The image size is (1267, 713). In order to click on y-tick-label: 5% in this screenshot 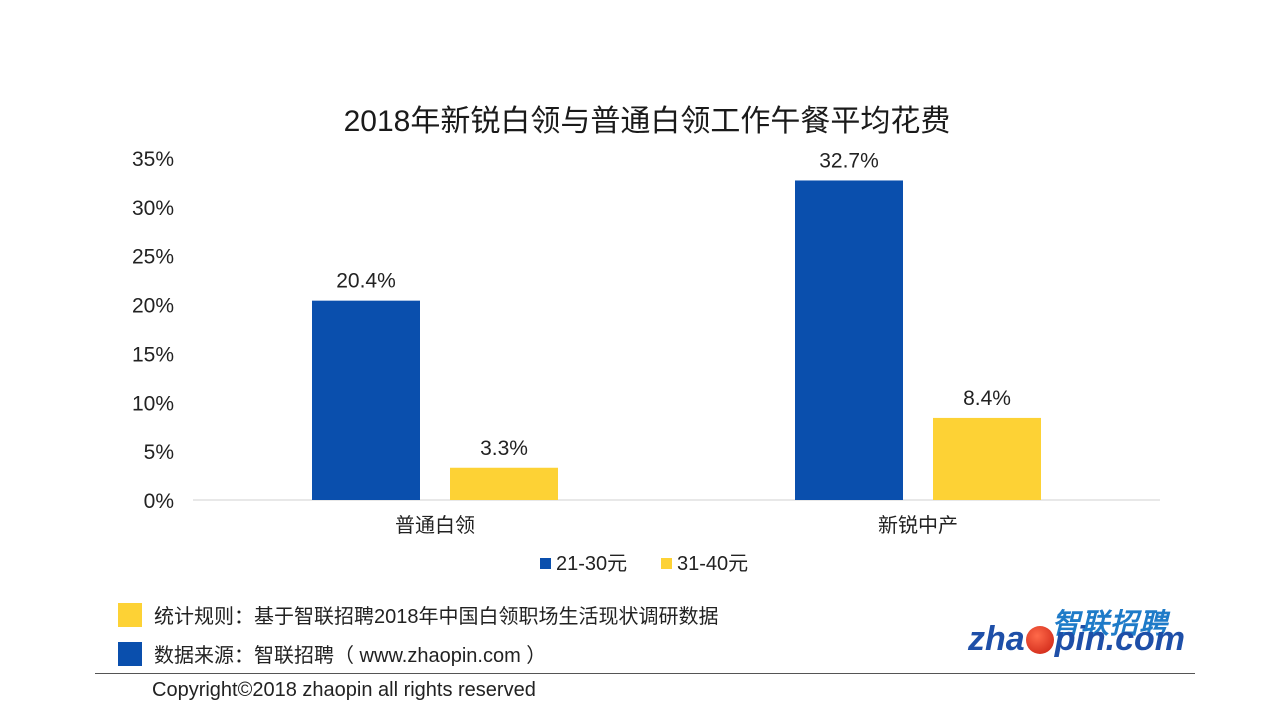, I will do `click(159, 452)`.